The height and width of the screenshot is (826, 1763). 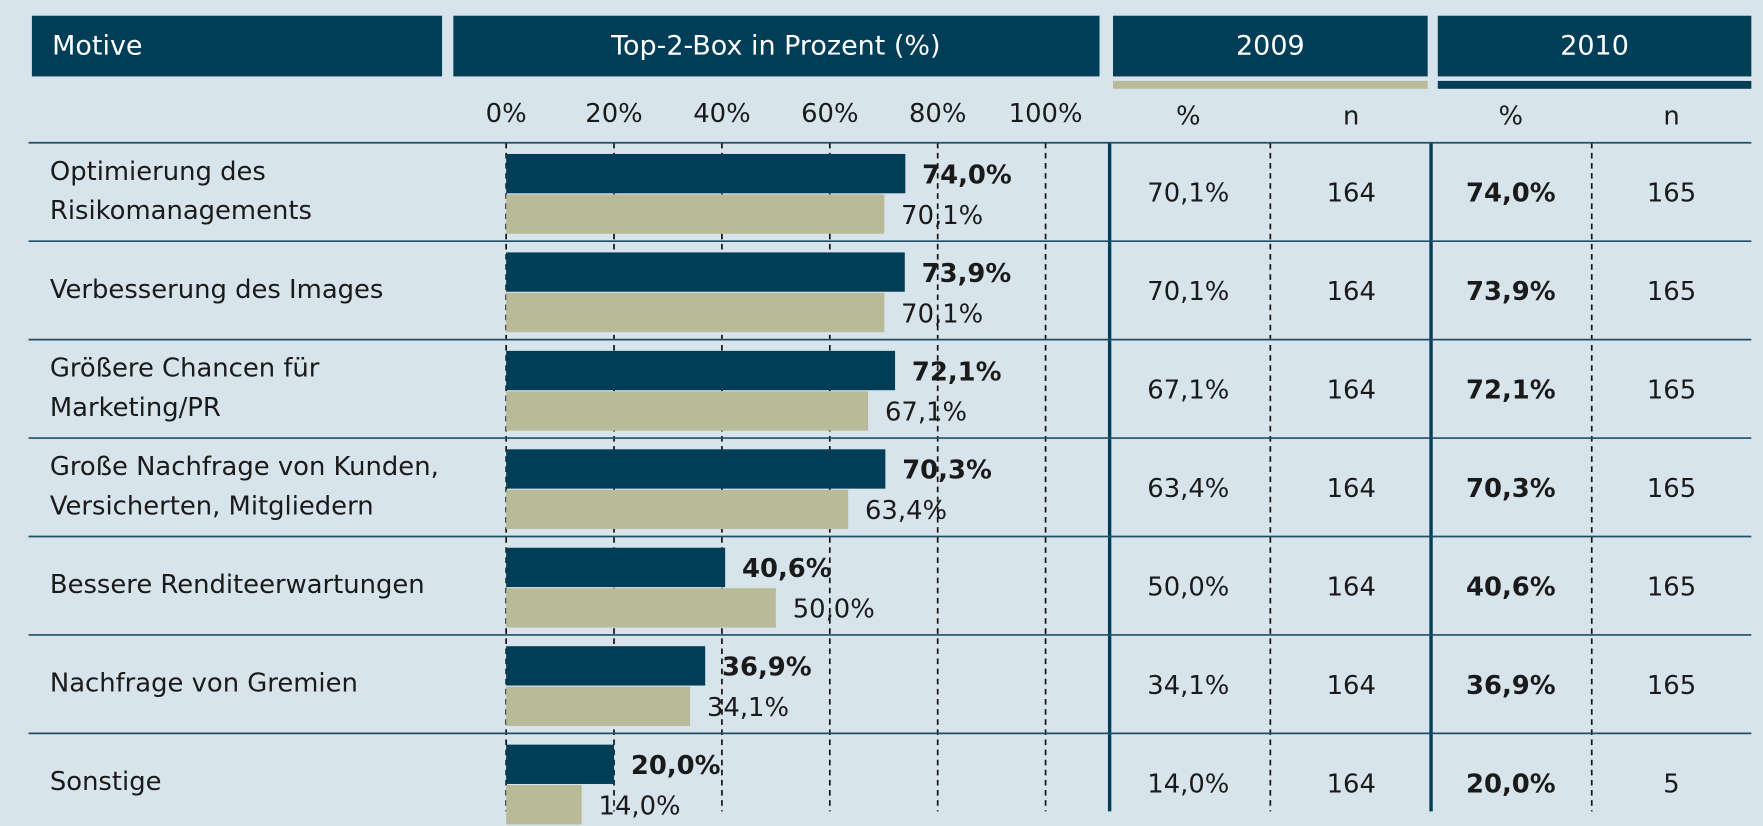 What do you see at coordinates (947, 471) in the screenshot?
I see `data-label: 70,3%` at bounding box center [947, 471].